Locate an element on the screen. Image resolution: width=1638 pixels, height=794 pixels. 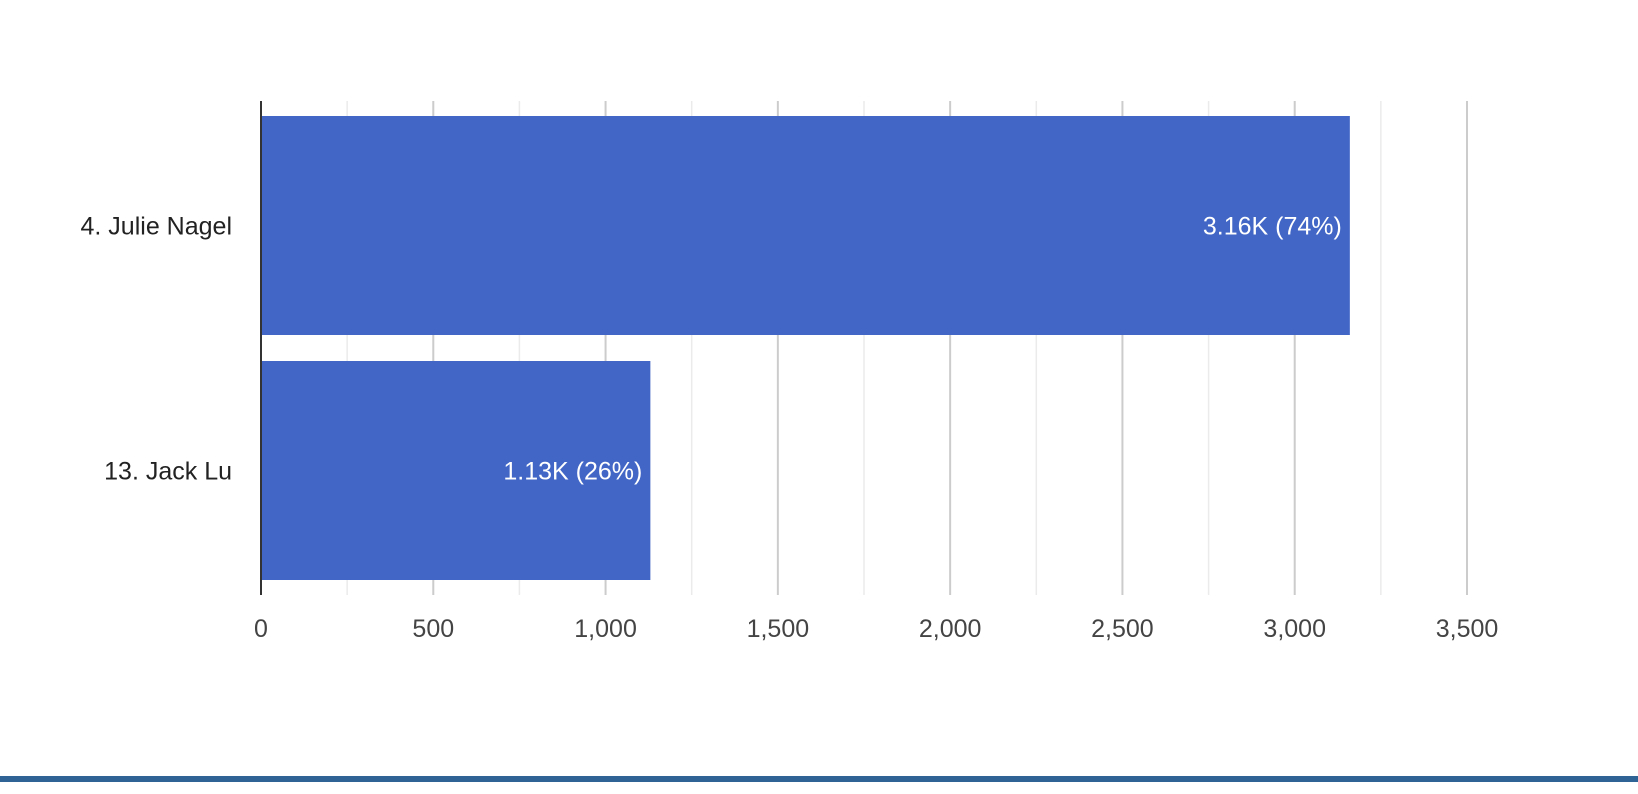
bar-value-label: 3.16K (74%) is located at coordinates (1272, 227).